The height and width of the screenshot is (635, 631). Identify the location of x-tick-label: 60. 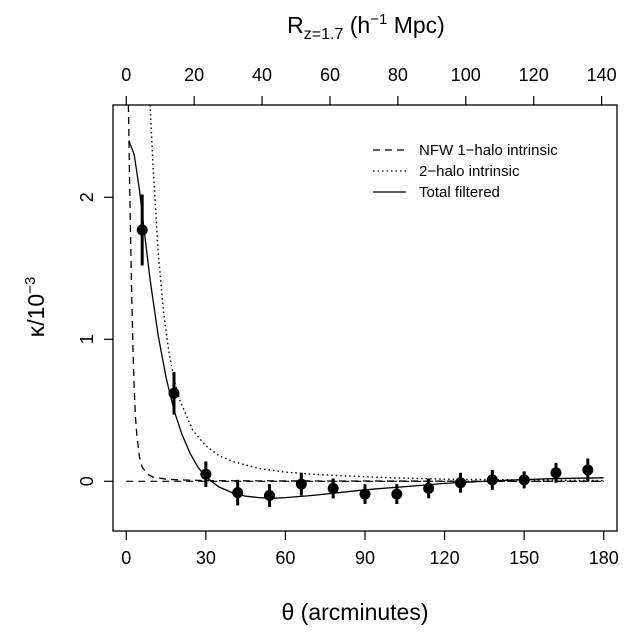
(285, 558).